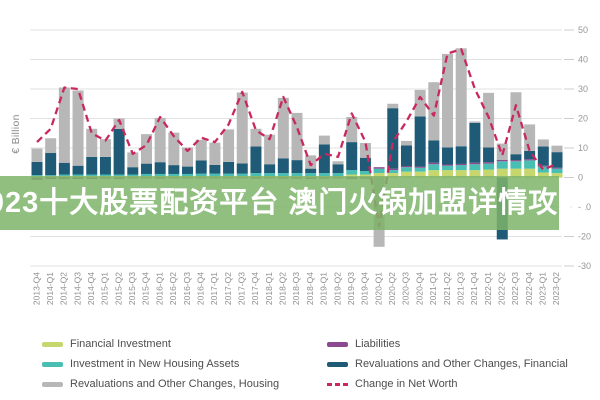 The image size is (600, 400). What do you see at coordinates (365, 288) in the screenshot?
I see `x-axis-label: 2019-Q4` at bounding box center [365, 288].